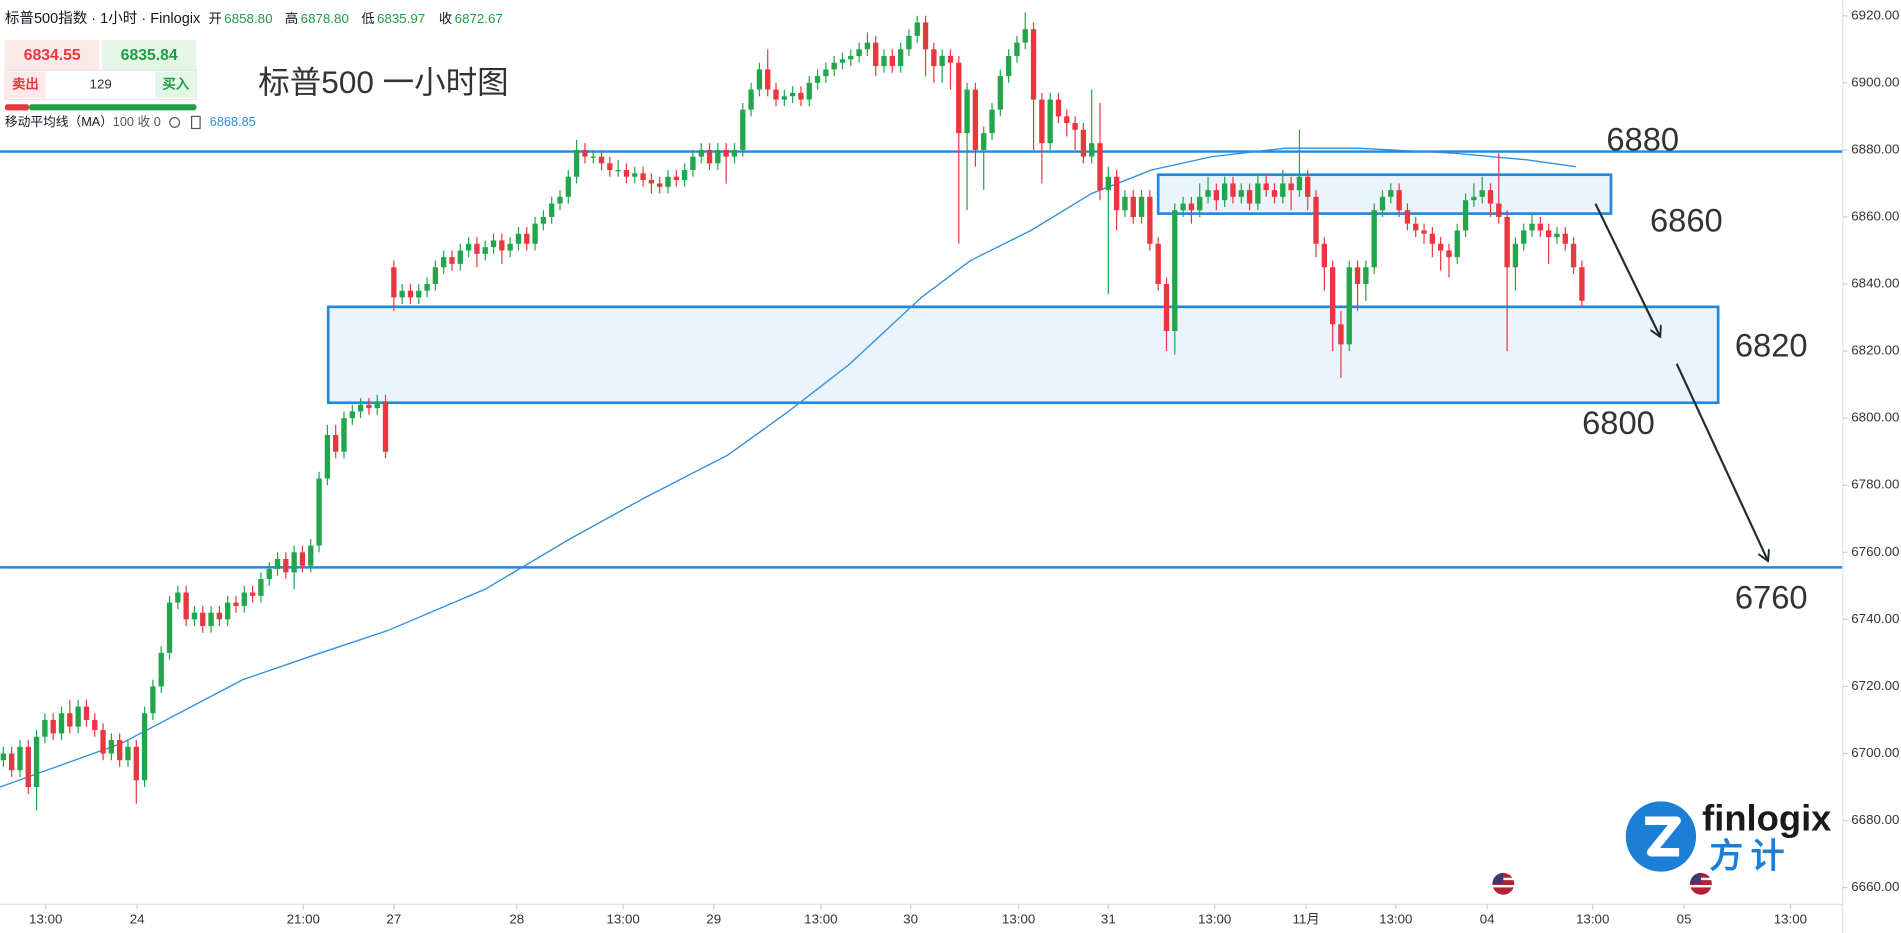 The height and width of the screenshot is (933, 1901). I want to click on delete-icon, so click(195, 122).